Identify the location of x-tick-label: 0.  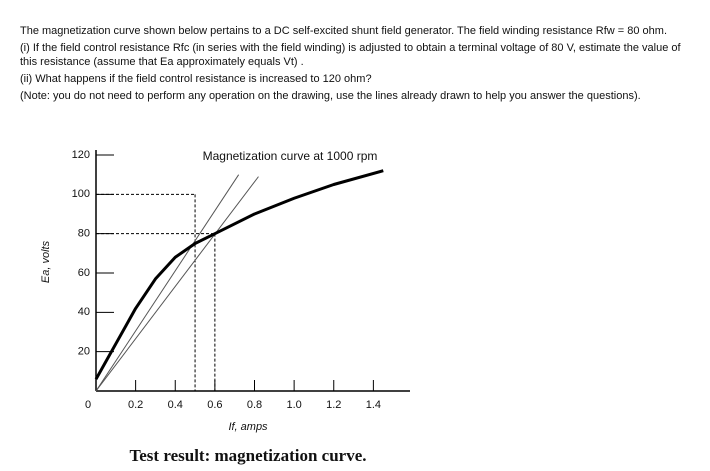
(88, 405).